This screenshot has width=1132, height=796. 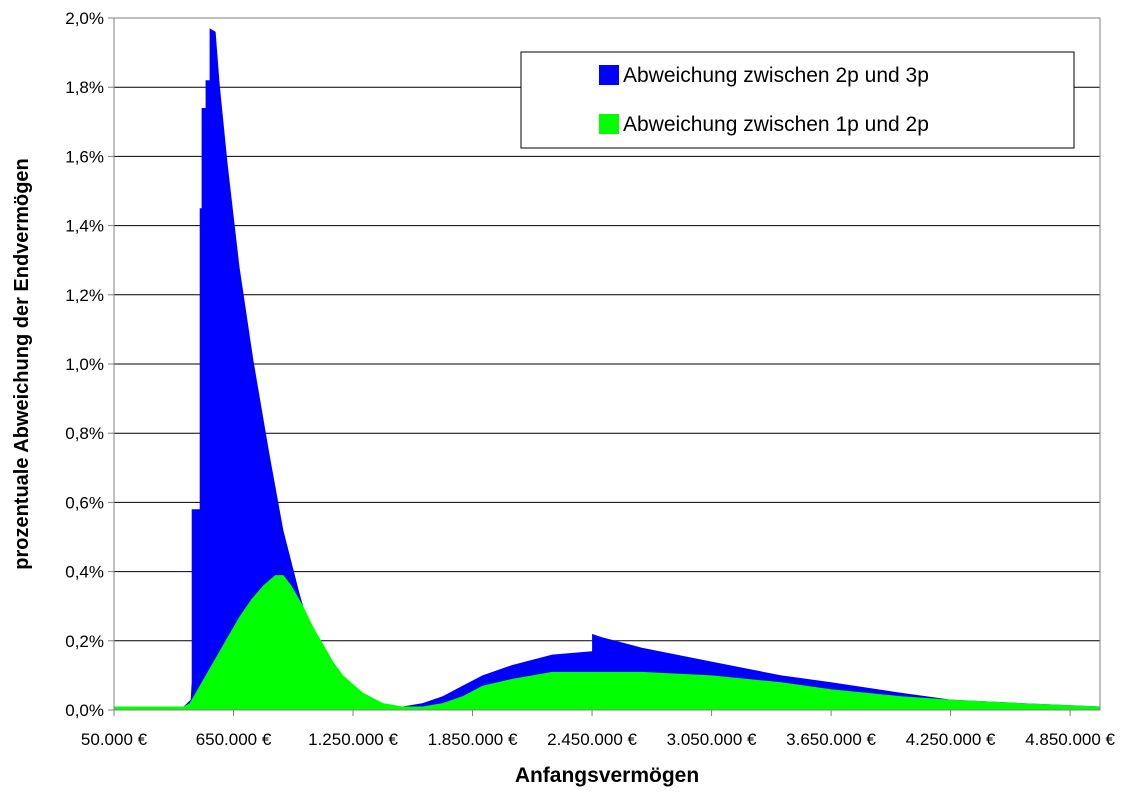 What do you see at coordinates (84, 226) in the screenshot?
I see `y-tick-label: 1,4%` at bounding box center [84, 226].